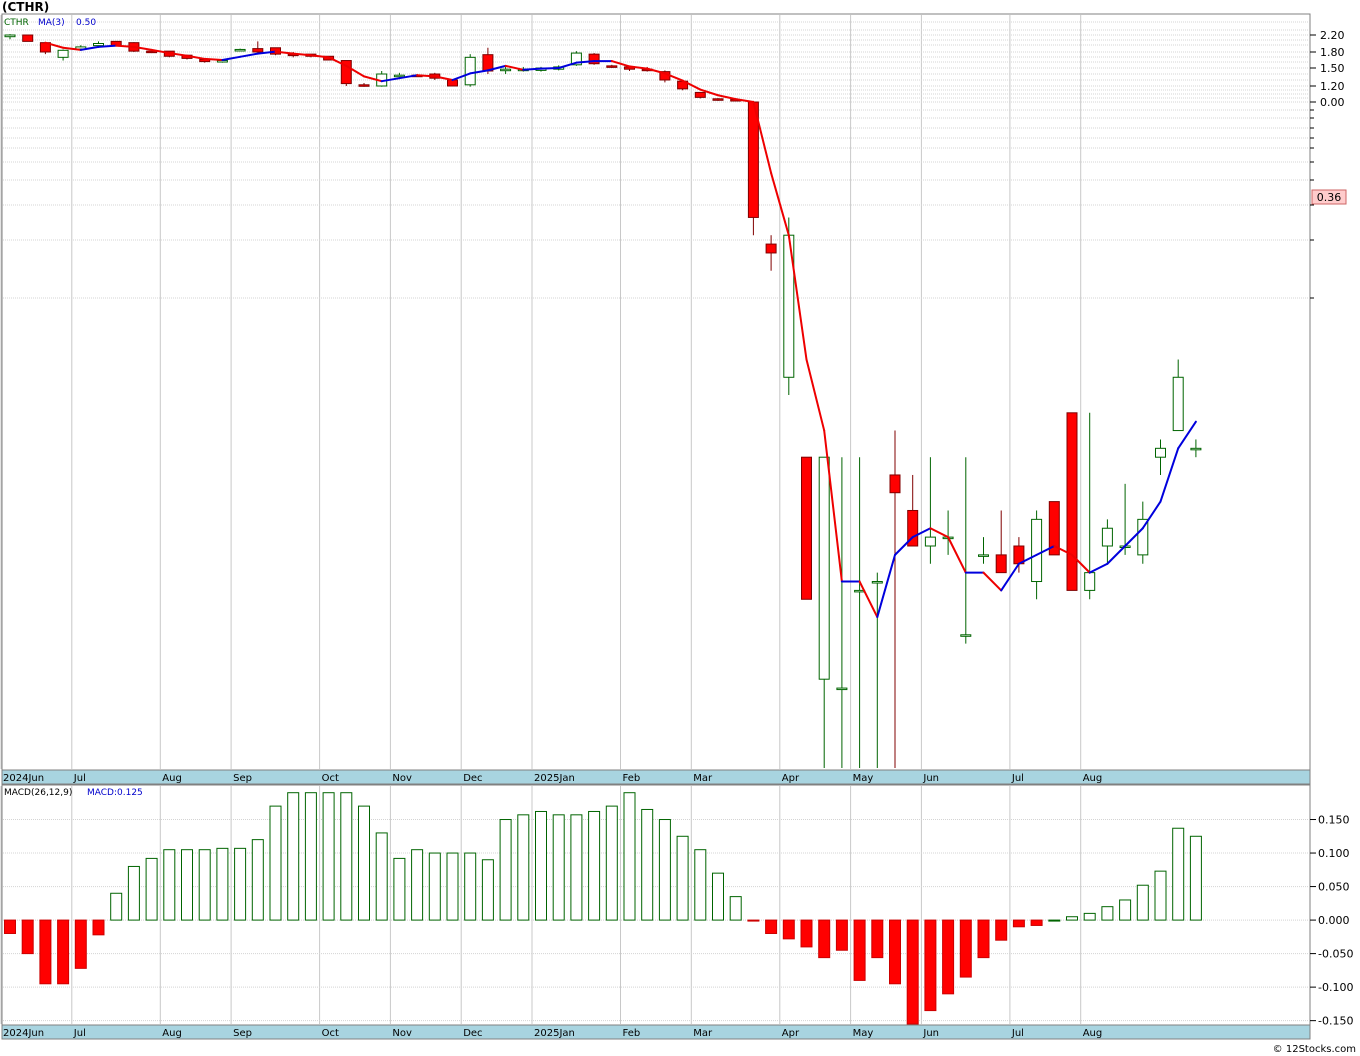 Image resolution: width=1360 pixels, height=1056 pixels. What do you see at coordinates (1332, 102) in the screenshot?
I see `price-y-tick-label: 0.00` at bounding box center [1332, 102].